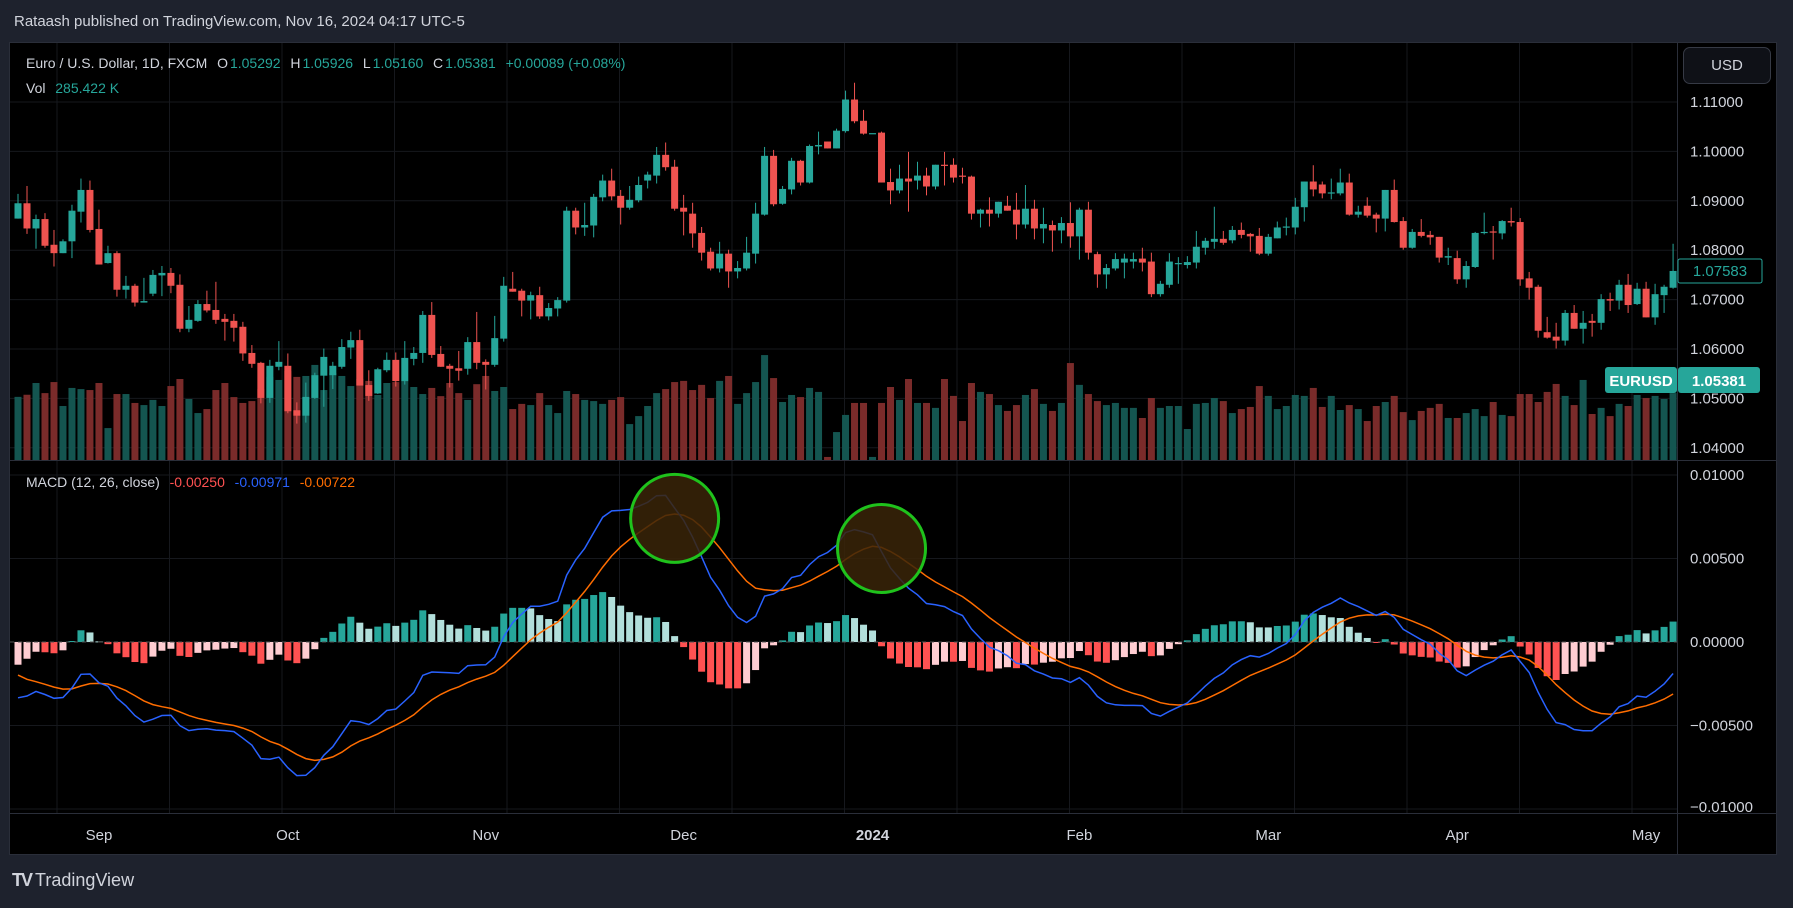  I want to click on macd-signal-value: -0.00722, so click(327, 482).